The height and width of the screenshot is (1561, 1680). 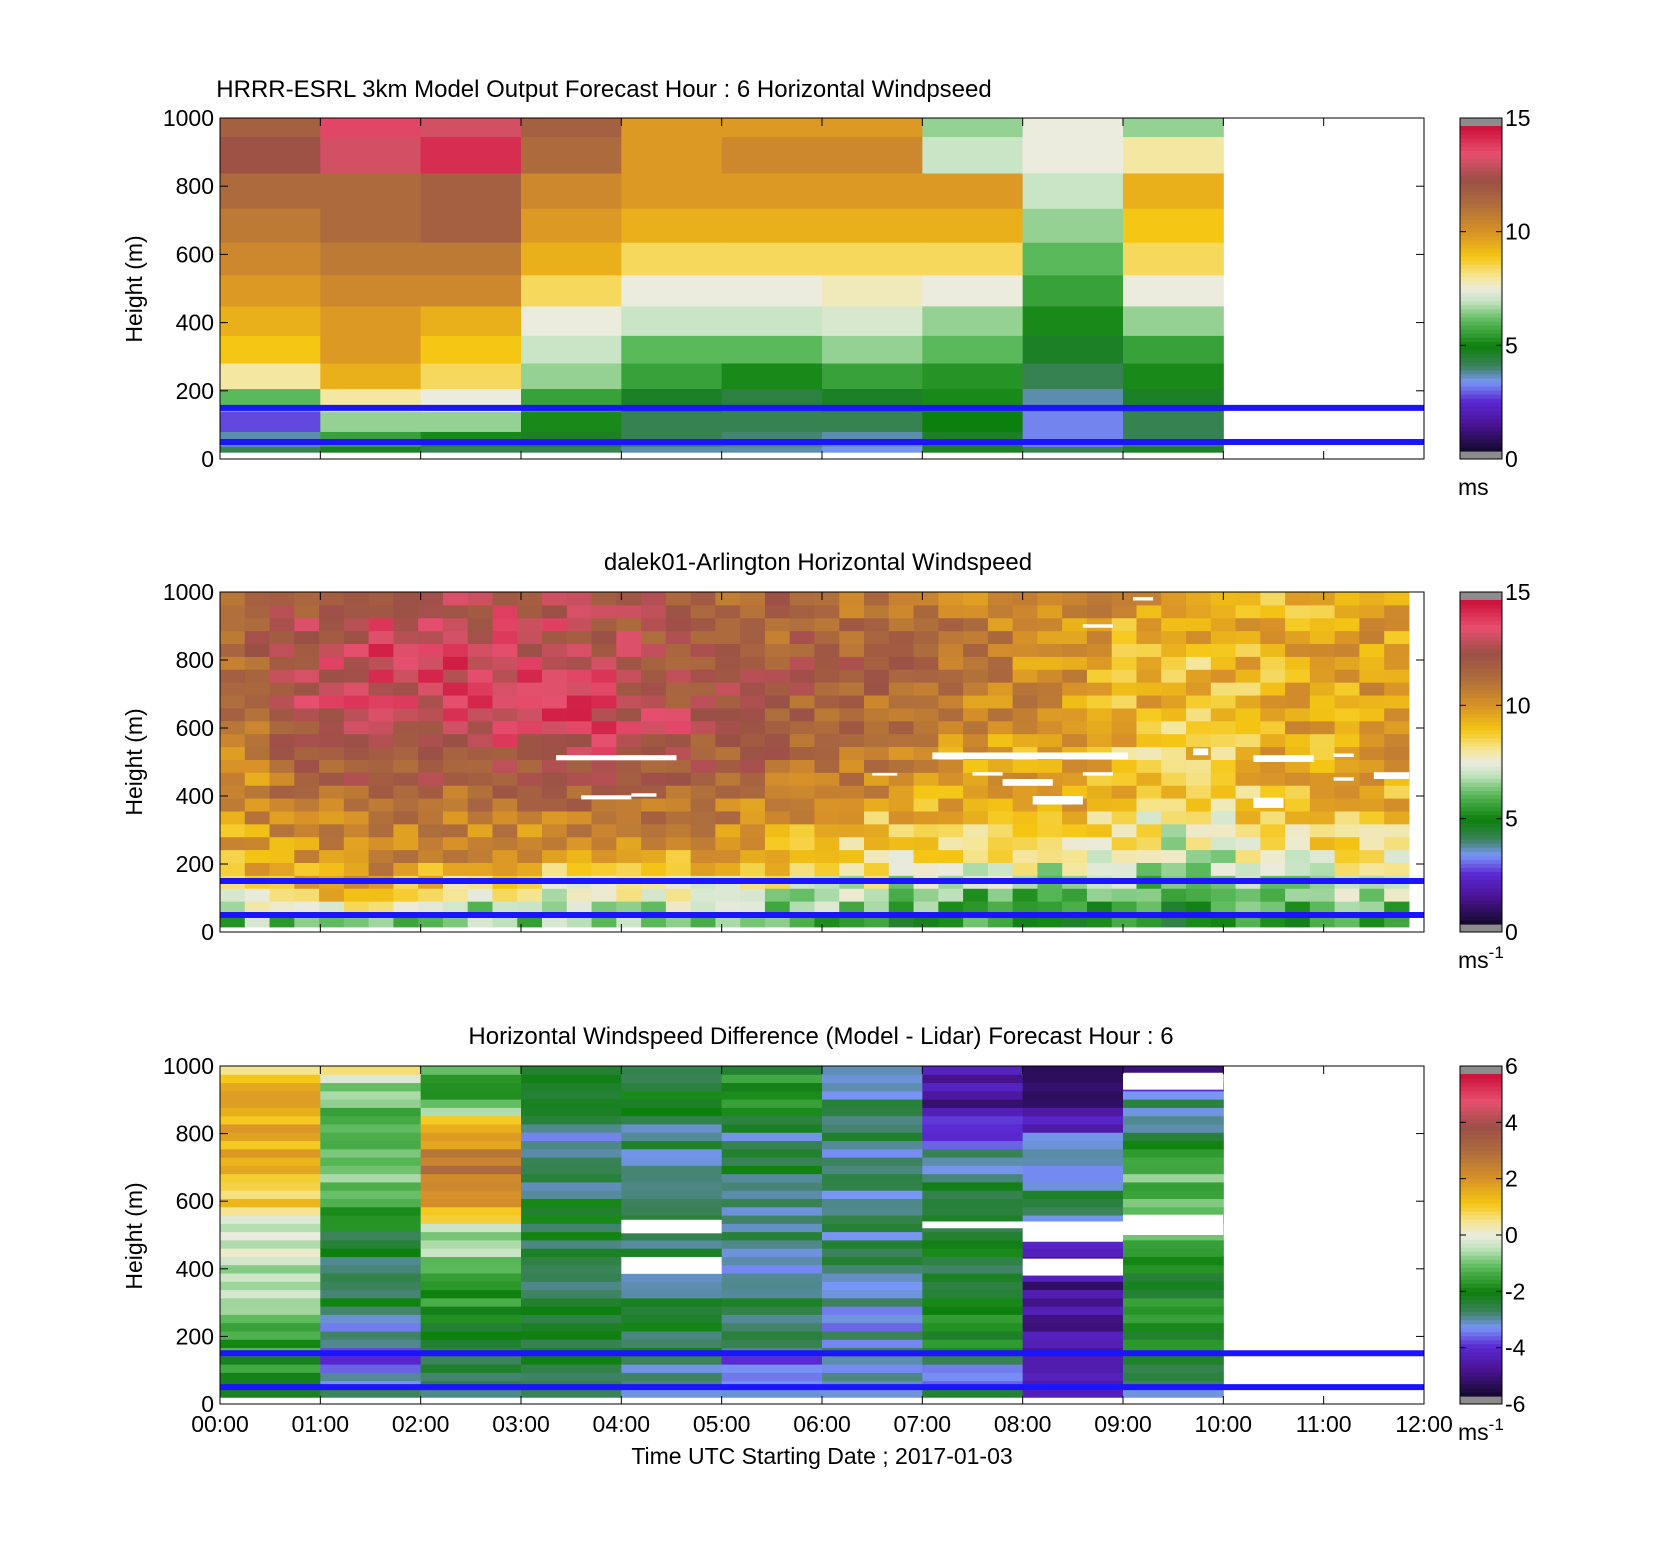 What do you see at coordinates (195, 796) in the screenshot?
I see `y-tick-label: 400` at bounding box center [195, 796].